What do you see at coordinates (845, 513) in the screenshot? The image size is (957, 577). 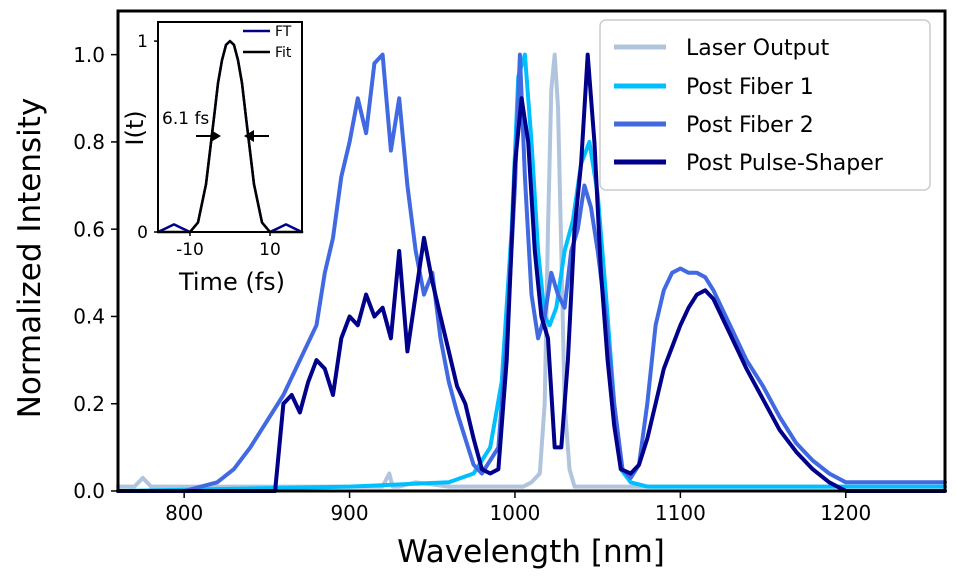 I see `main-x-tick-label: 1200` at bounding box center [845, 513].